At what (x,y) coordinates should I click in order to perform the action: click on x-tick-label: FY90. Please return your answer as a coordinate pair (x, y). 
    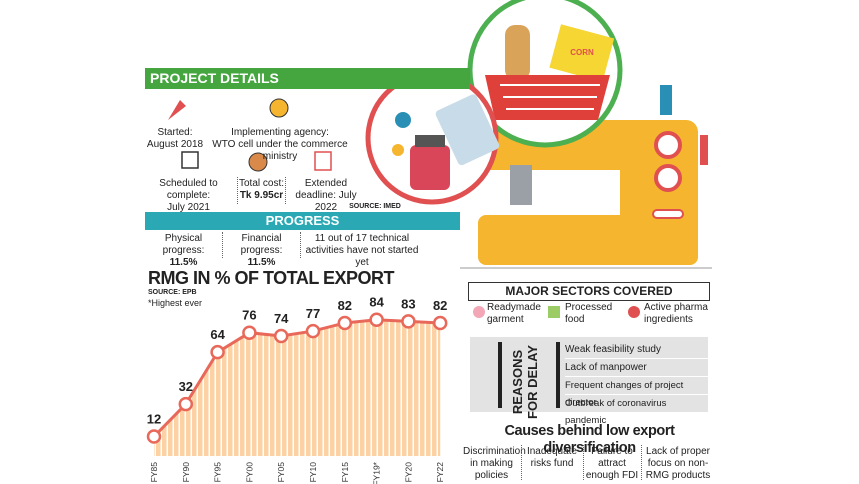
    Looking at the image, I should click on (186, 472).